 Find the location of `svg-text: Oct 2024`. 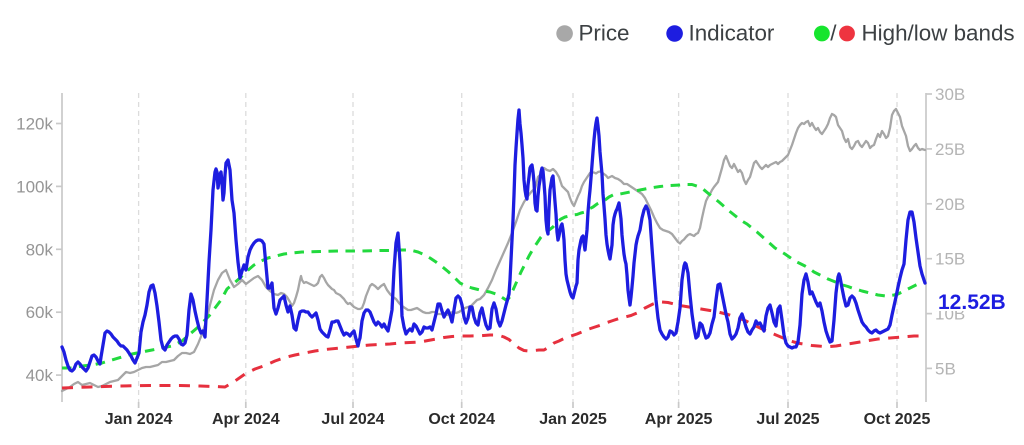

svg-text: Oct 2024 is located at coordinates (461, 419).